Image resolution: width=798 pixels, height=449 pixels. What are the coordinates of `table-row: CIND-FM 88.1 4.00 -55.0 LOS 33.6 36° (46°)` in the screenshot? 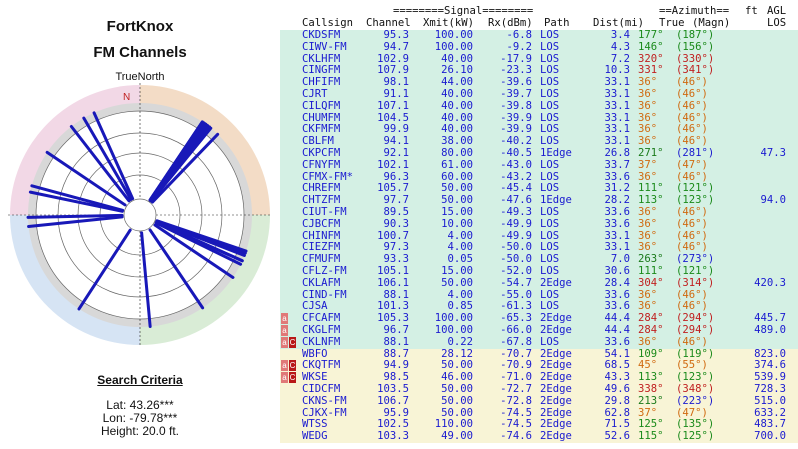 It's located at (539, 295).